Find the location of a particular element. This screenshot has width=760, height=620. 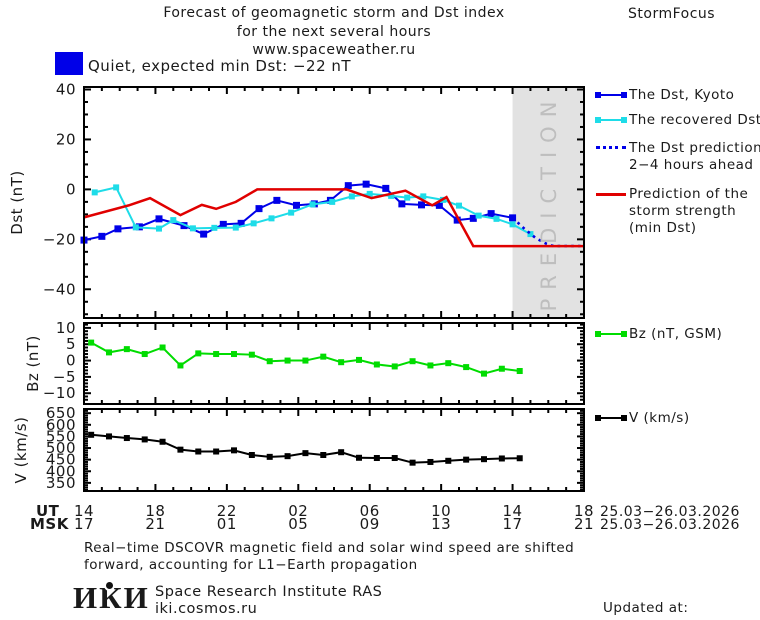

ytick-label: −40 is located at coordinates (59, 289).